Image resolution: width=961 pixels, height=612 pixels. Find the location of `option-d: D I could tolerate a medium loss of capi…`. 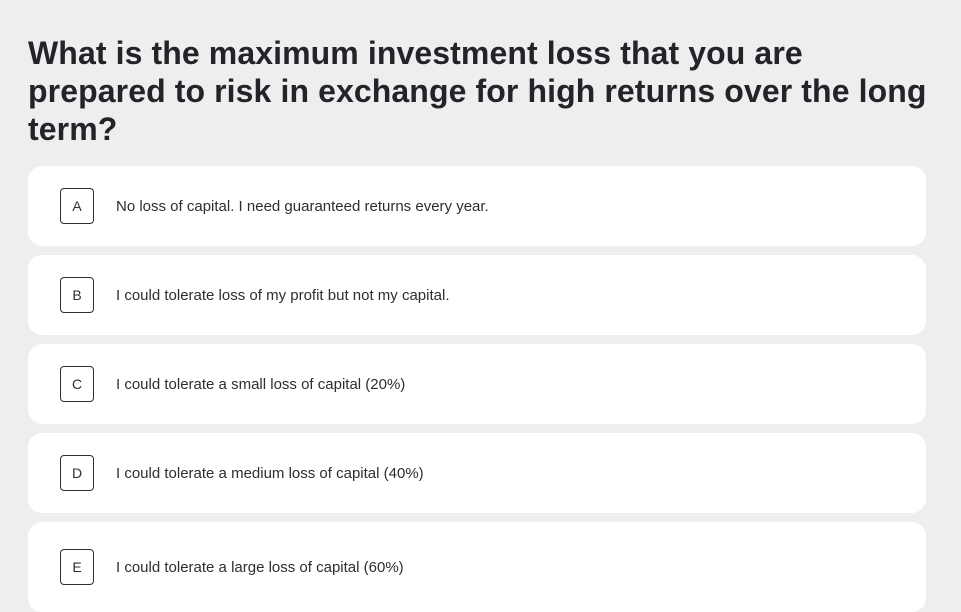

option-d: D I could tolerate a medium loss of capi… is located at coordinates (477, 473).